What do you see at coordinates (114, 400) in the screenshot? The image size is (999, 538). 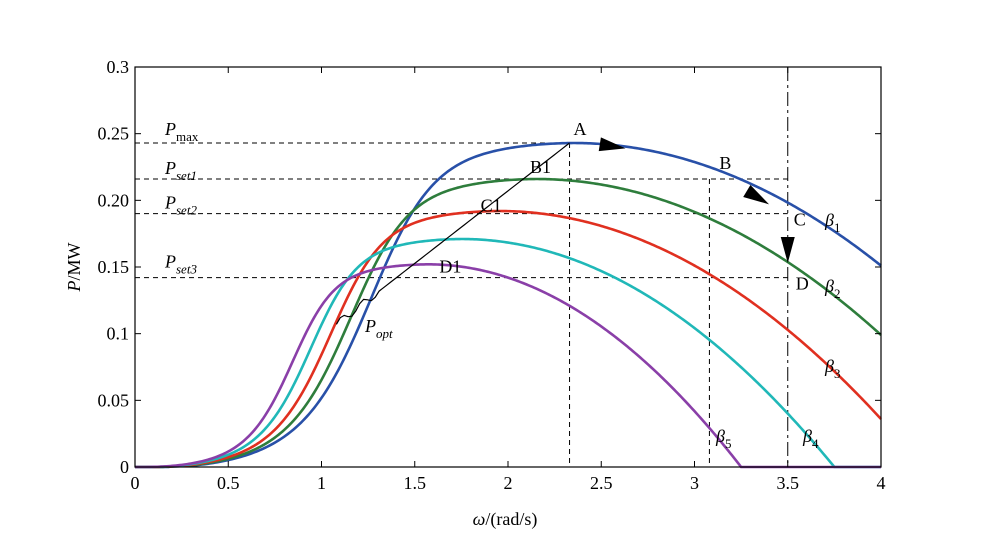 I see `y-tick-label: 0.05` at bounding box center [114, 400].